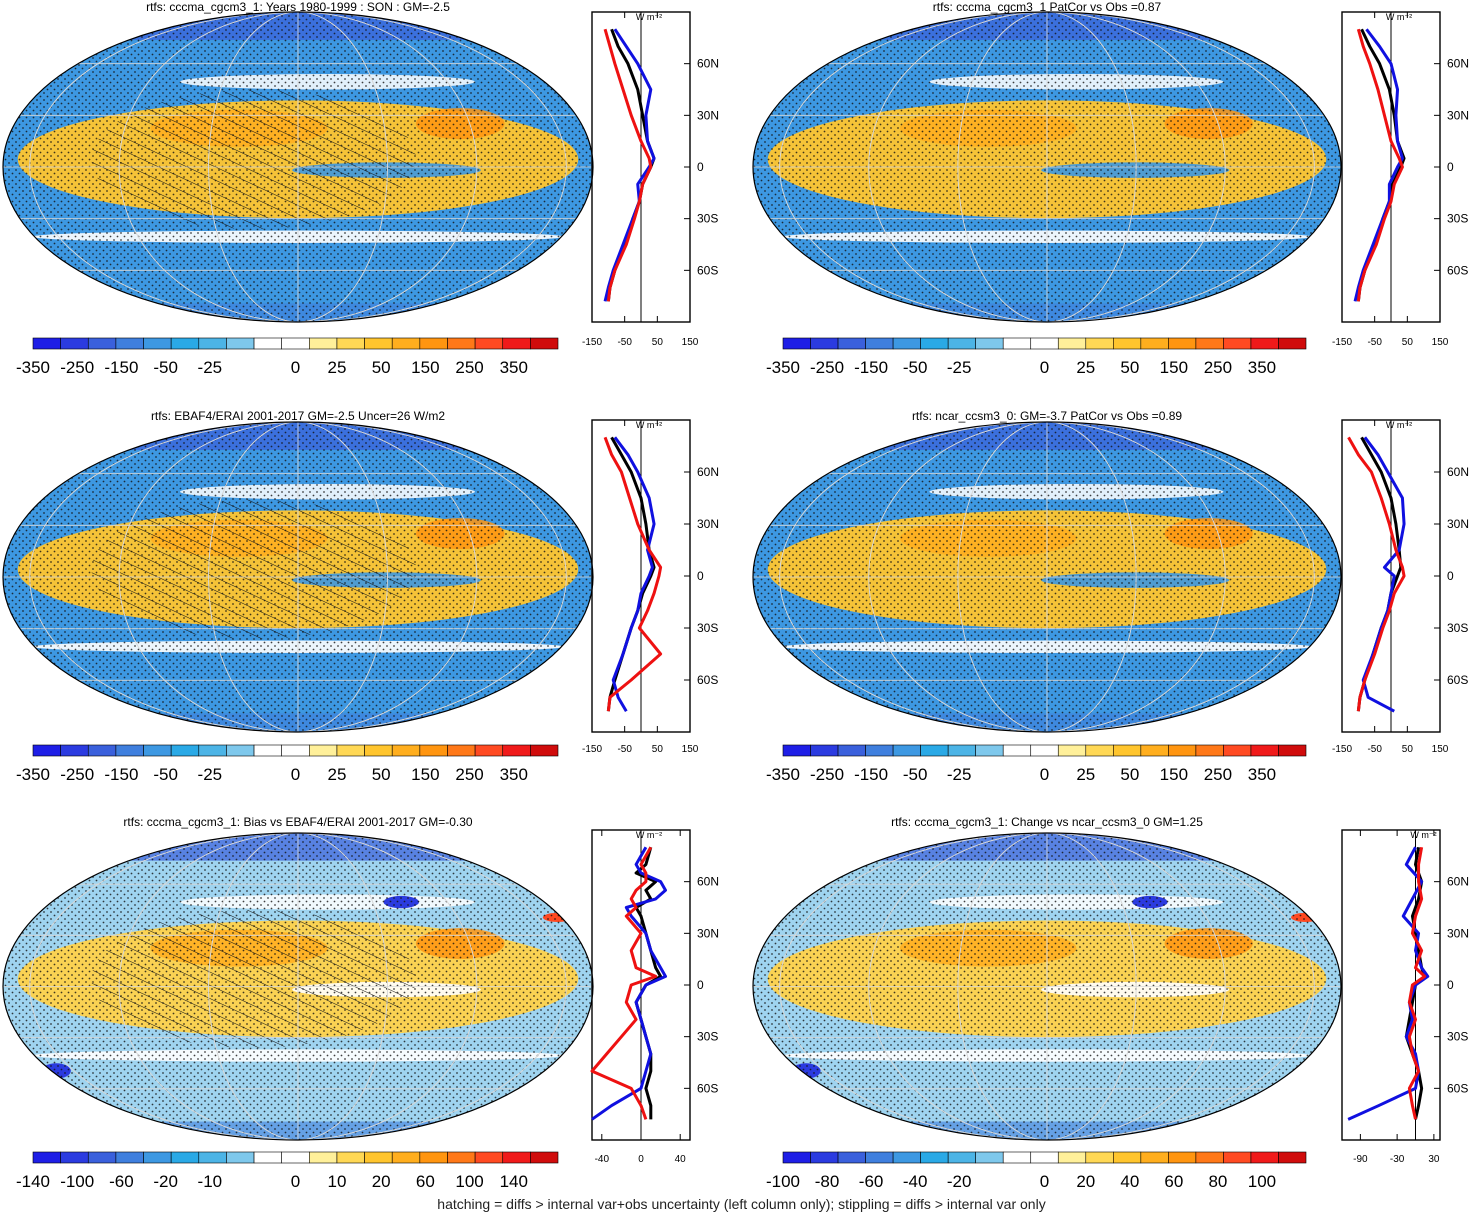  Describe the element at coordinates (658, 342) in the screenshot. I see `profile-x-tick: 50` at that location.